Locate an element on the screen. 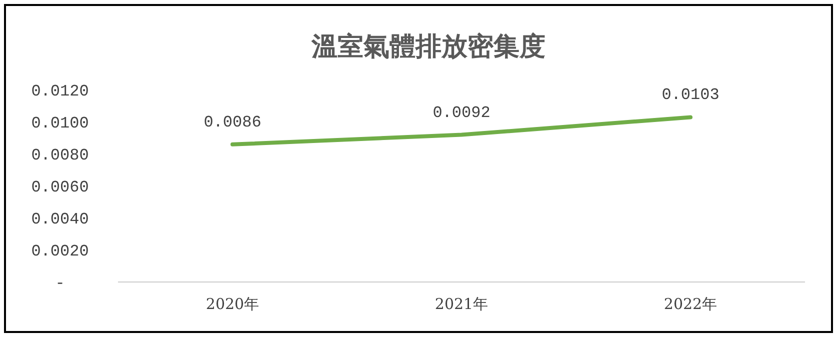  y-tick-label: 0.0040 is located at coordinates (60, 219).